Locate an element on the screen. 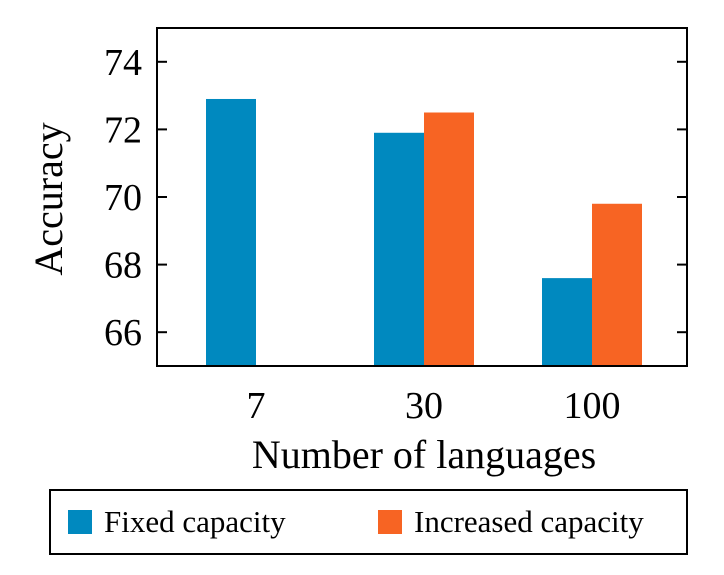 Image resolution: width=724 pixels, height=575 pixels. x-axis-label: Number of languages is located at coordinates (424, 454).